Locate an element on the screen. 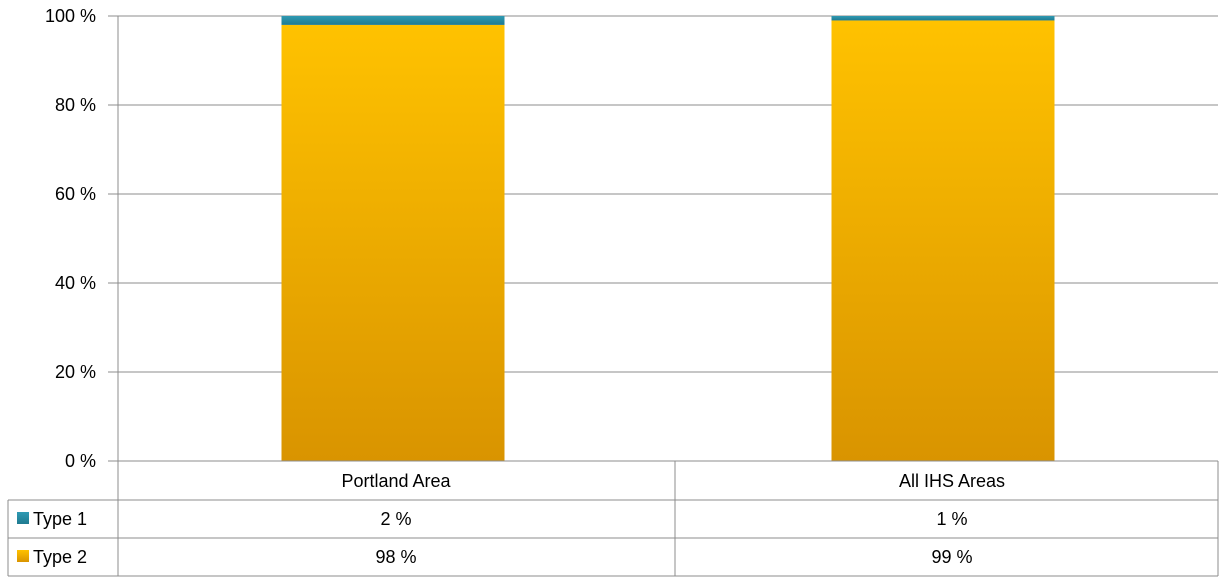 This screenshot has width=1220, height=583. y-axis-ticks: 0 % 20 % 40 % 60 % 80 % 100 % is located at coordinates (70, 238).